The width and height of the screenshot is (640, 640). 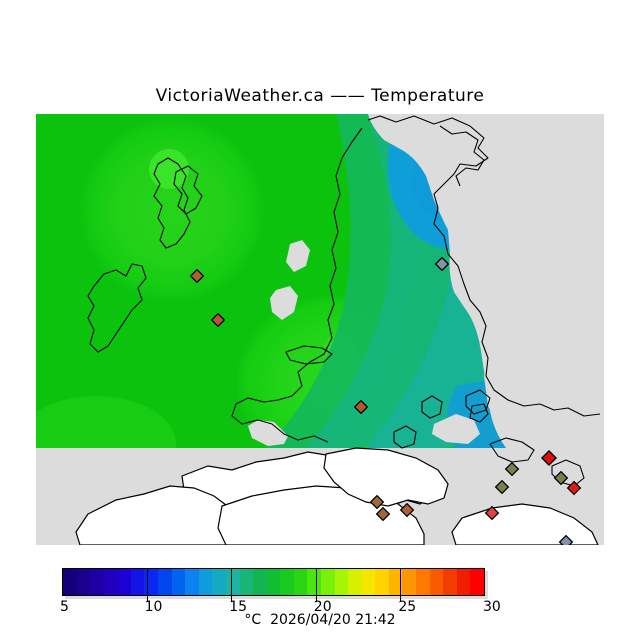 I want to click on colorbar-strip, so click(x=273, y=582).